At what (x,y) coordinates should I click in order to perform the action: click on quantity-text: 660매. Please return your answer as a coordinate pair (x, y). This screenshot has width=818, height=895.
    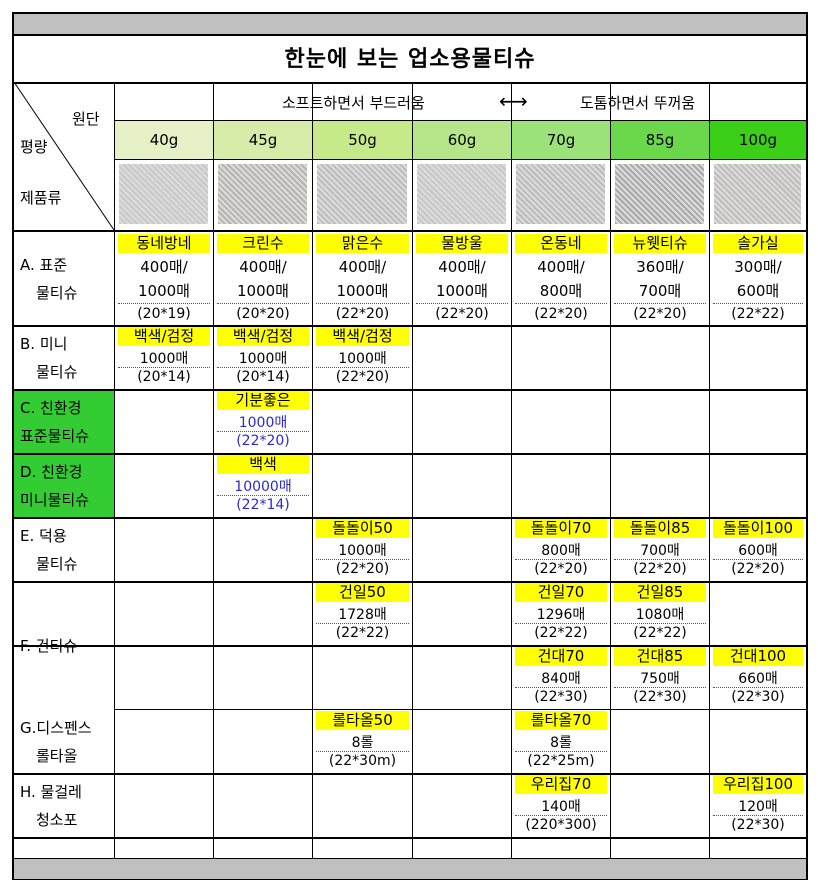
    Looking at the image, I should click on (758, 679).